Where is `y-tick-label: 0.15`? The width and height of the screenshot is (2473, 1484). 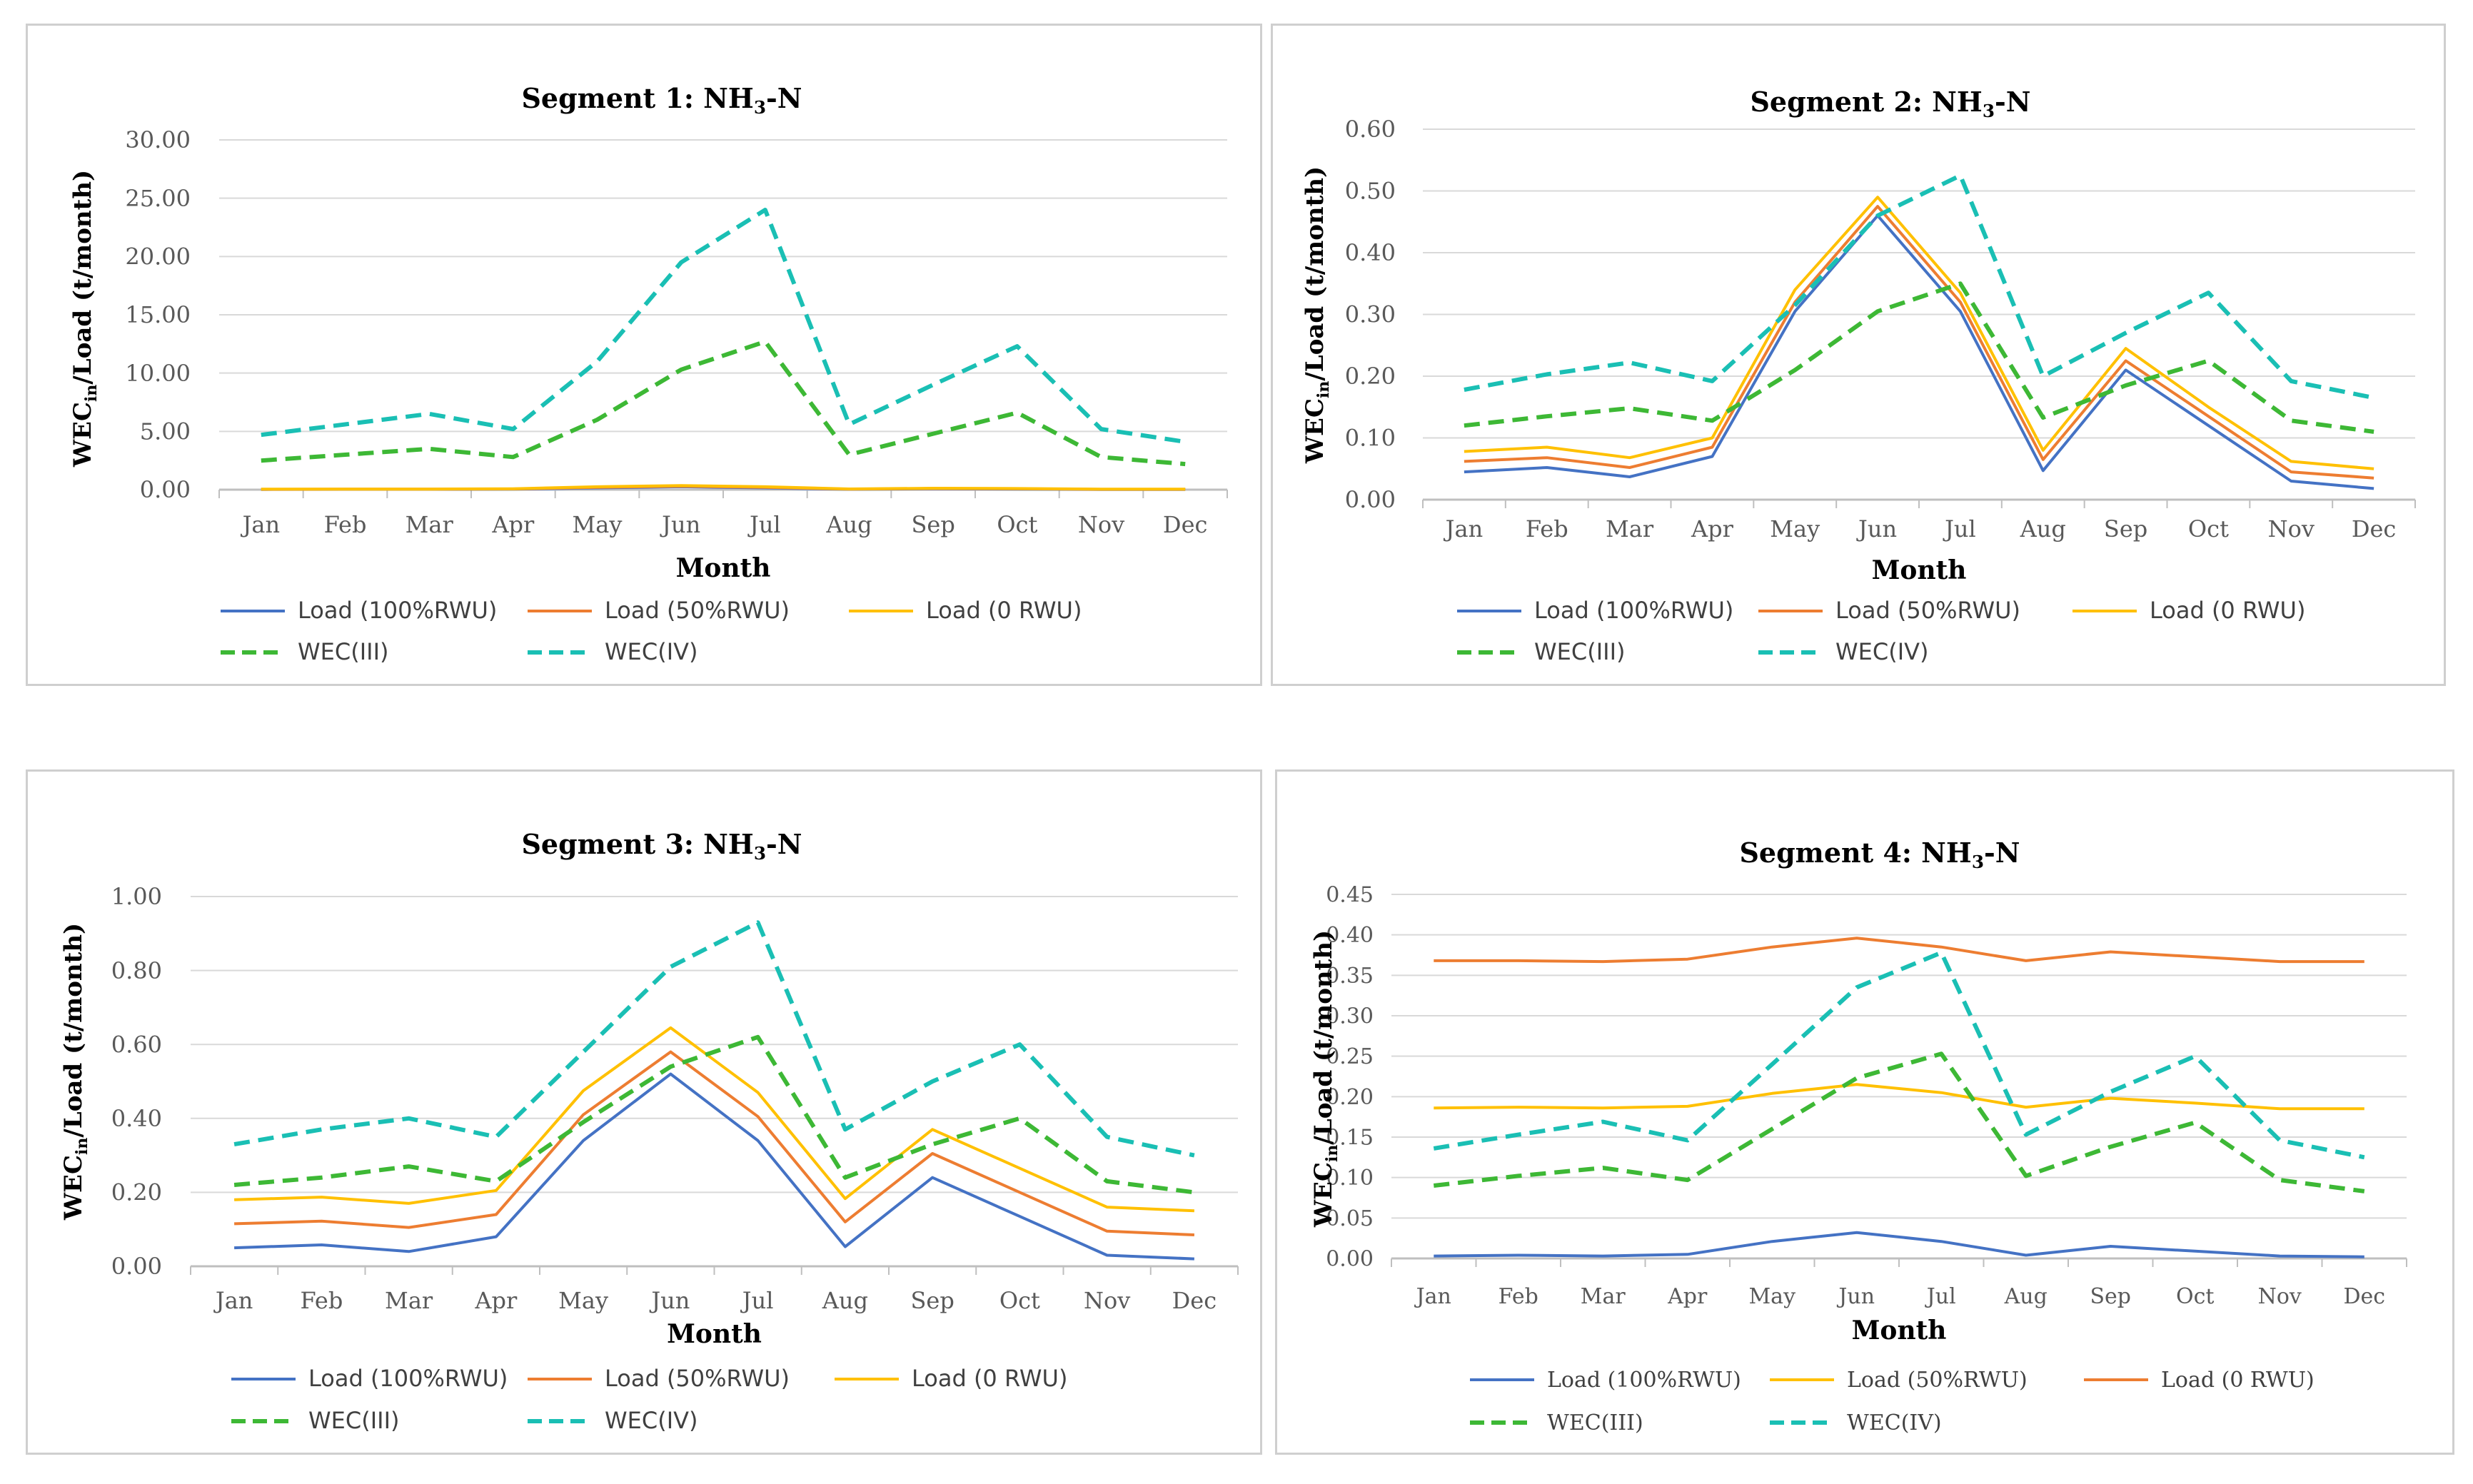 y-tick-label: 0.15 is located at coordinates (1350, 1138).